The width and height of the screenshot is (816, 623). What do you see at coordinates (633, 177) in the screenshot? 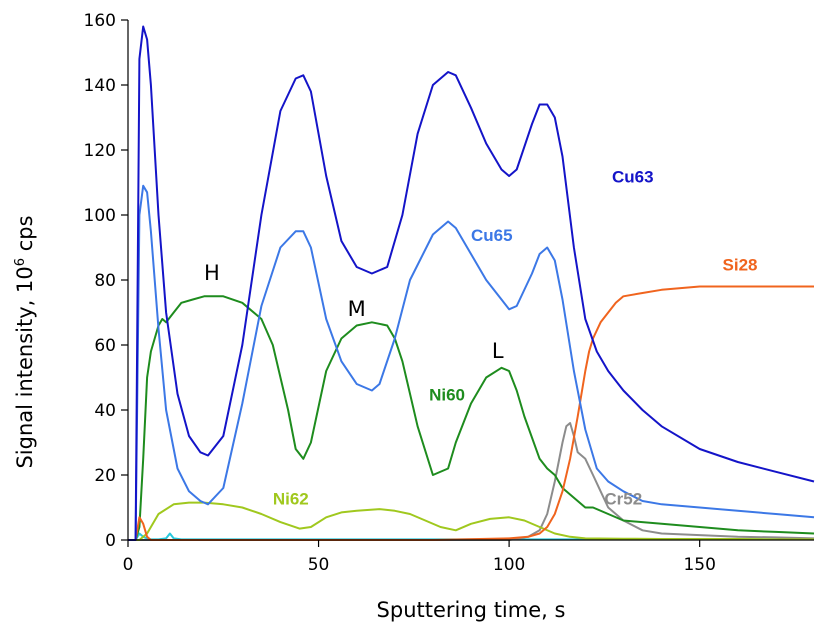
I see `series-label-cu63: Cu63` at bounding box center [633, 177].